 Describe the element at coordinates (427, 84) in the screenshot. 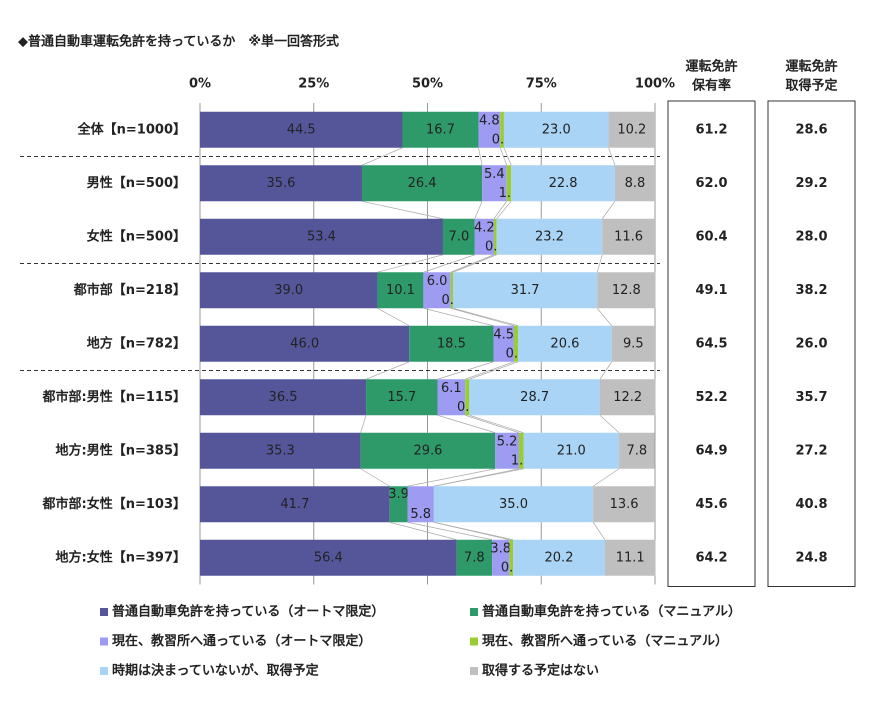

I see `x-tick-label: 50%` at that location.